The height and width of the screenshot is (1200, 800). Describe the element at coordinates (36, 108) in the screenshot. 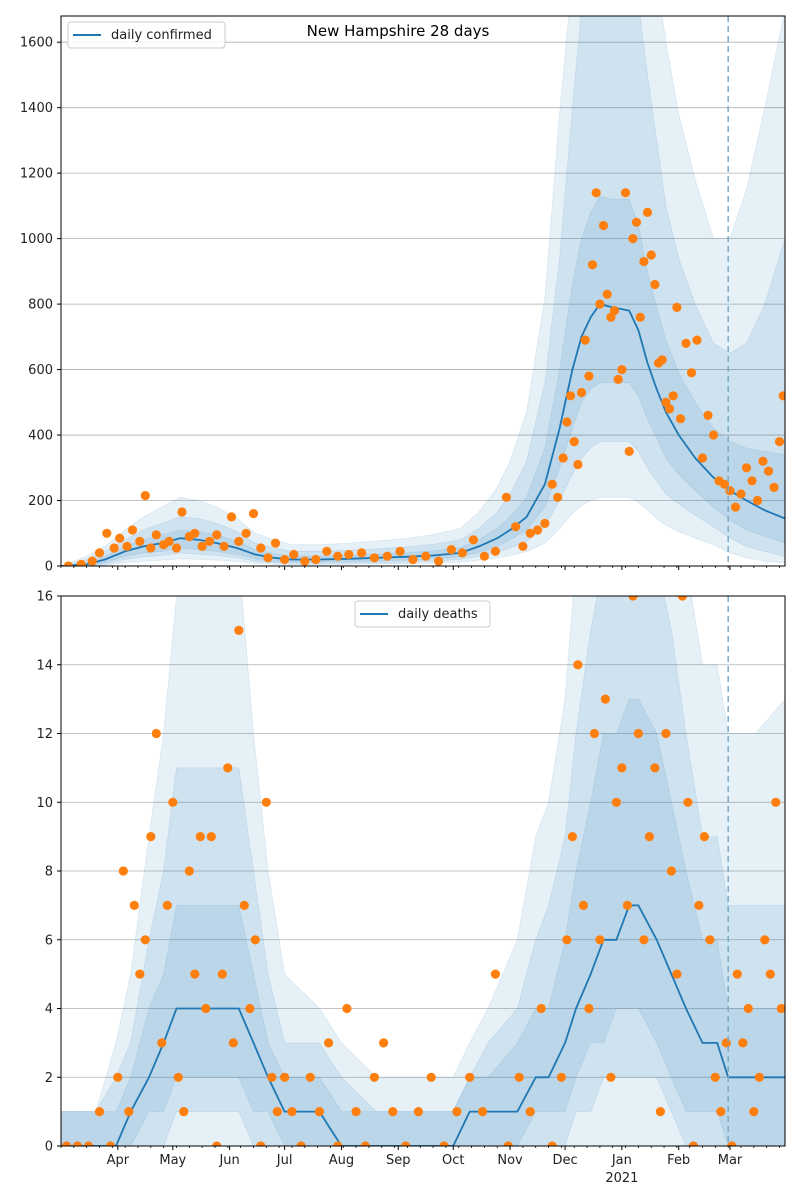

I see `y-tick-label: 1400` at that location.